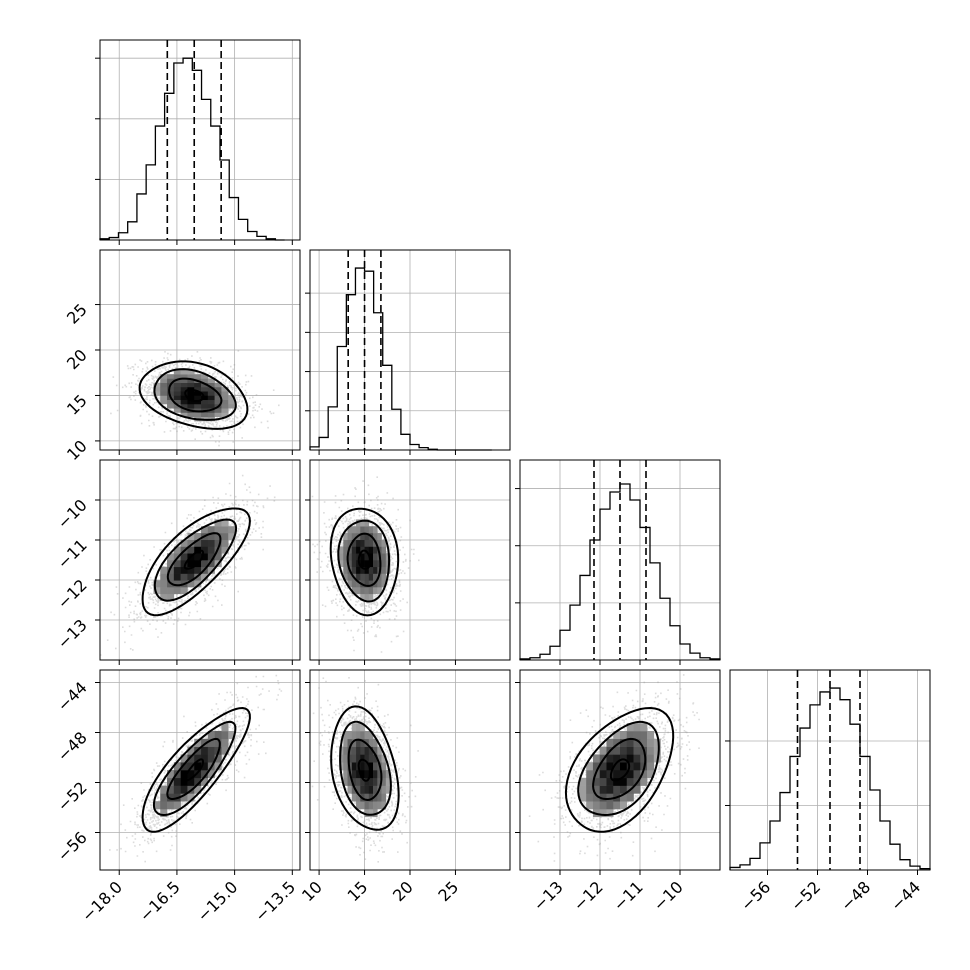  What do you see at coordinates (668, 895) in the screenshot?
I see `x-tick-label: −10` at bounding box center [668, 895].